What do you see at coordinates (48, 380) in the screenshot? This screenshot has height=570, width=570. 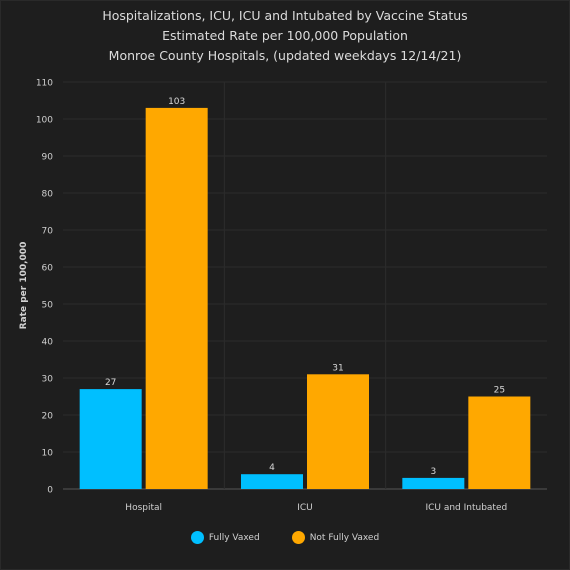 I see `y-tick-label: 30` at bounding box center [48, 380].